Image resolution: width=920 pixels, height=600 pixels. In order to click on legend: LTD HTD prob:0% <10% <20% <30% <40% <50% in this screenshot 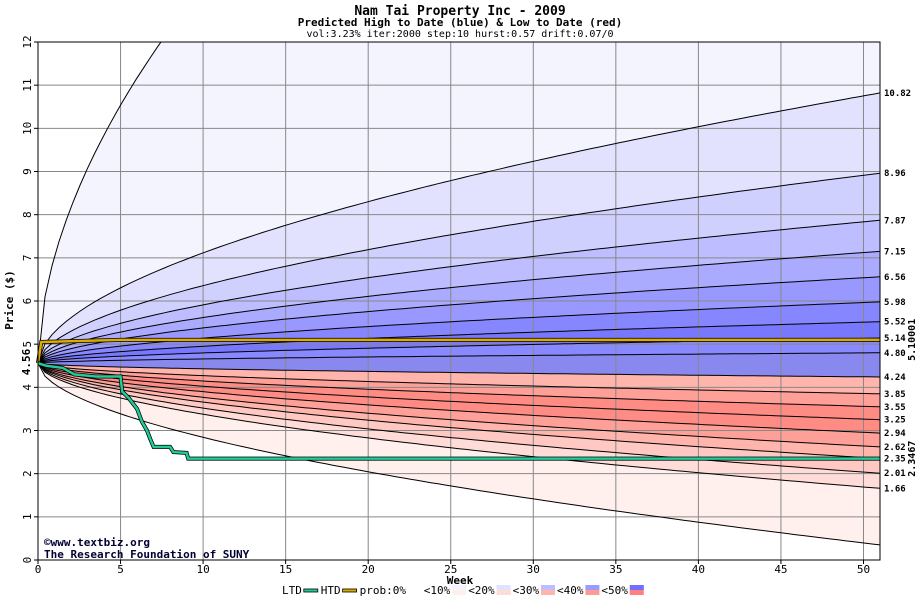, I will do `click(463, 590)`.